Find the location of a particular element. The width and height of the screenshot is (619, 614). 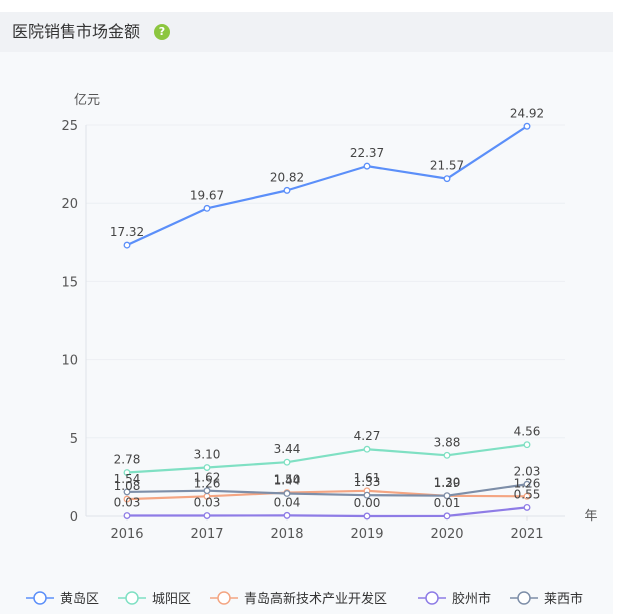

data-label: 4.27 is located at coordinates (367, 436).